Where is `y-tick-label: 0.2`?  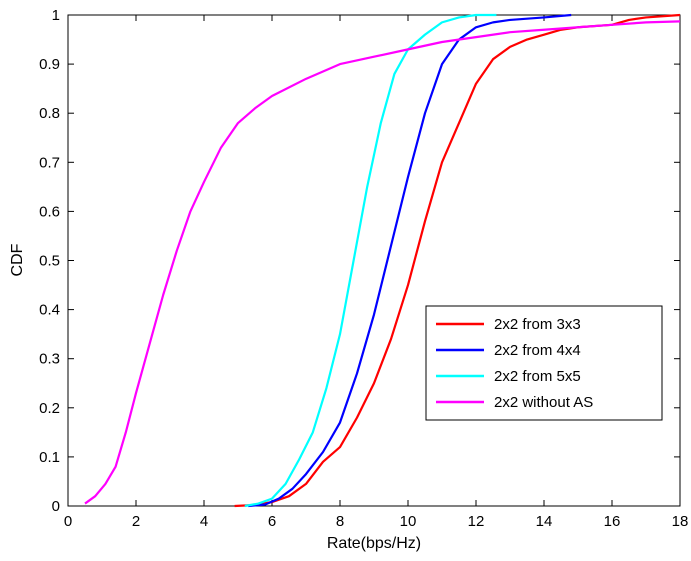 y-tick-label: 0.2 is located at coordinates (49, 408).